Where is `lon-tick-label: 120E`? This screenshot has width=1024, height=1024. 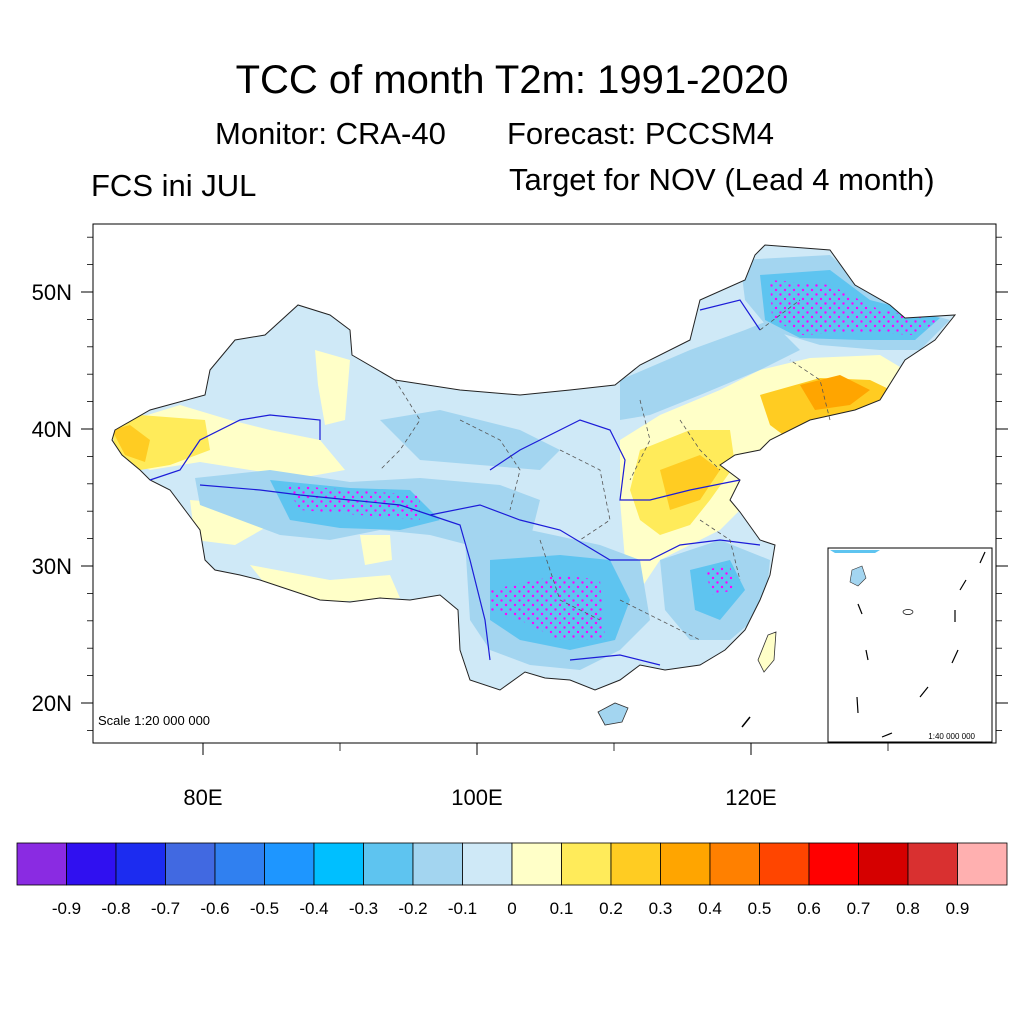 lon-tick-label: 120E is located at coordinates (750, 797).